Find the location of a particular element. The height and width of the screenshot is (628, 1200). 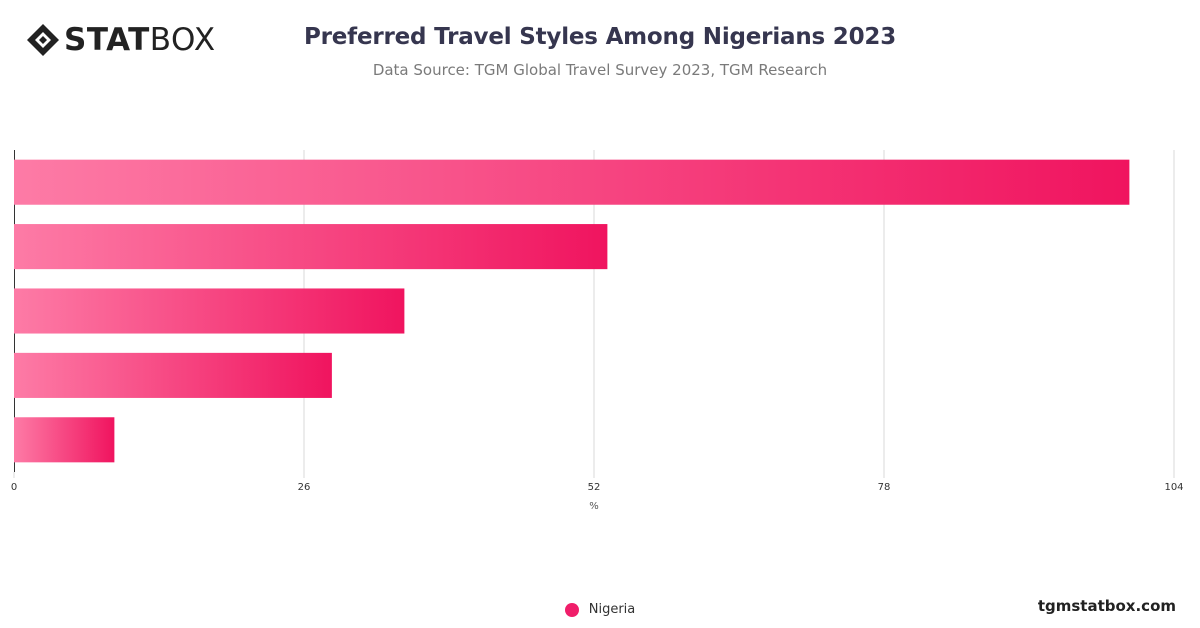

x-axis-label: % is located at coordinates (594, 506).